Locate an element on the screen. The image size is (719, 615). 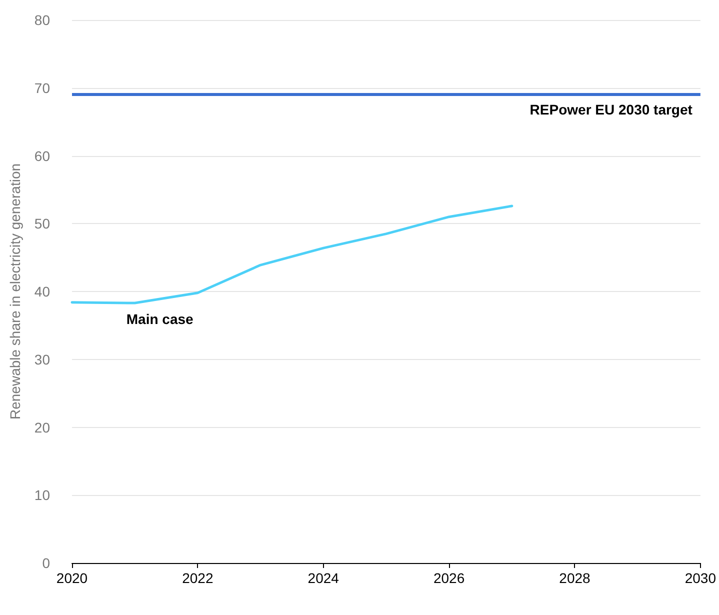
series-label: Main case is located at coordinates (160, 319).